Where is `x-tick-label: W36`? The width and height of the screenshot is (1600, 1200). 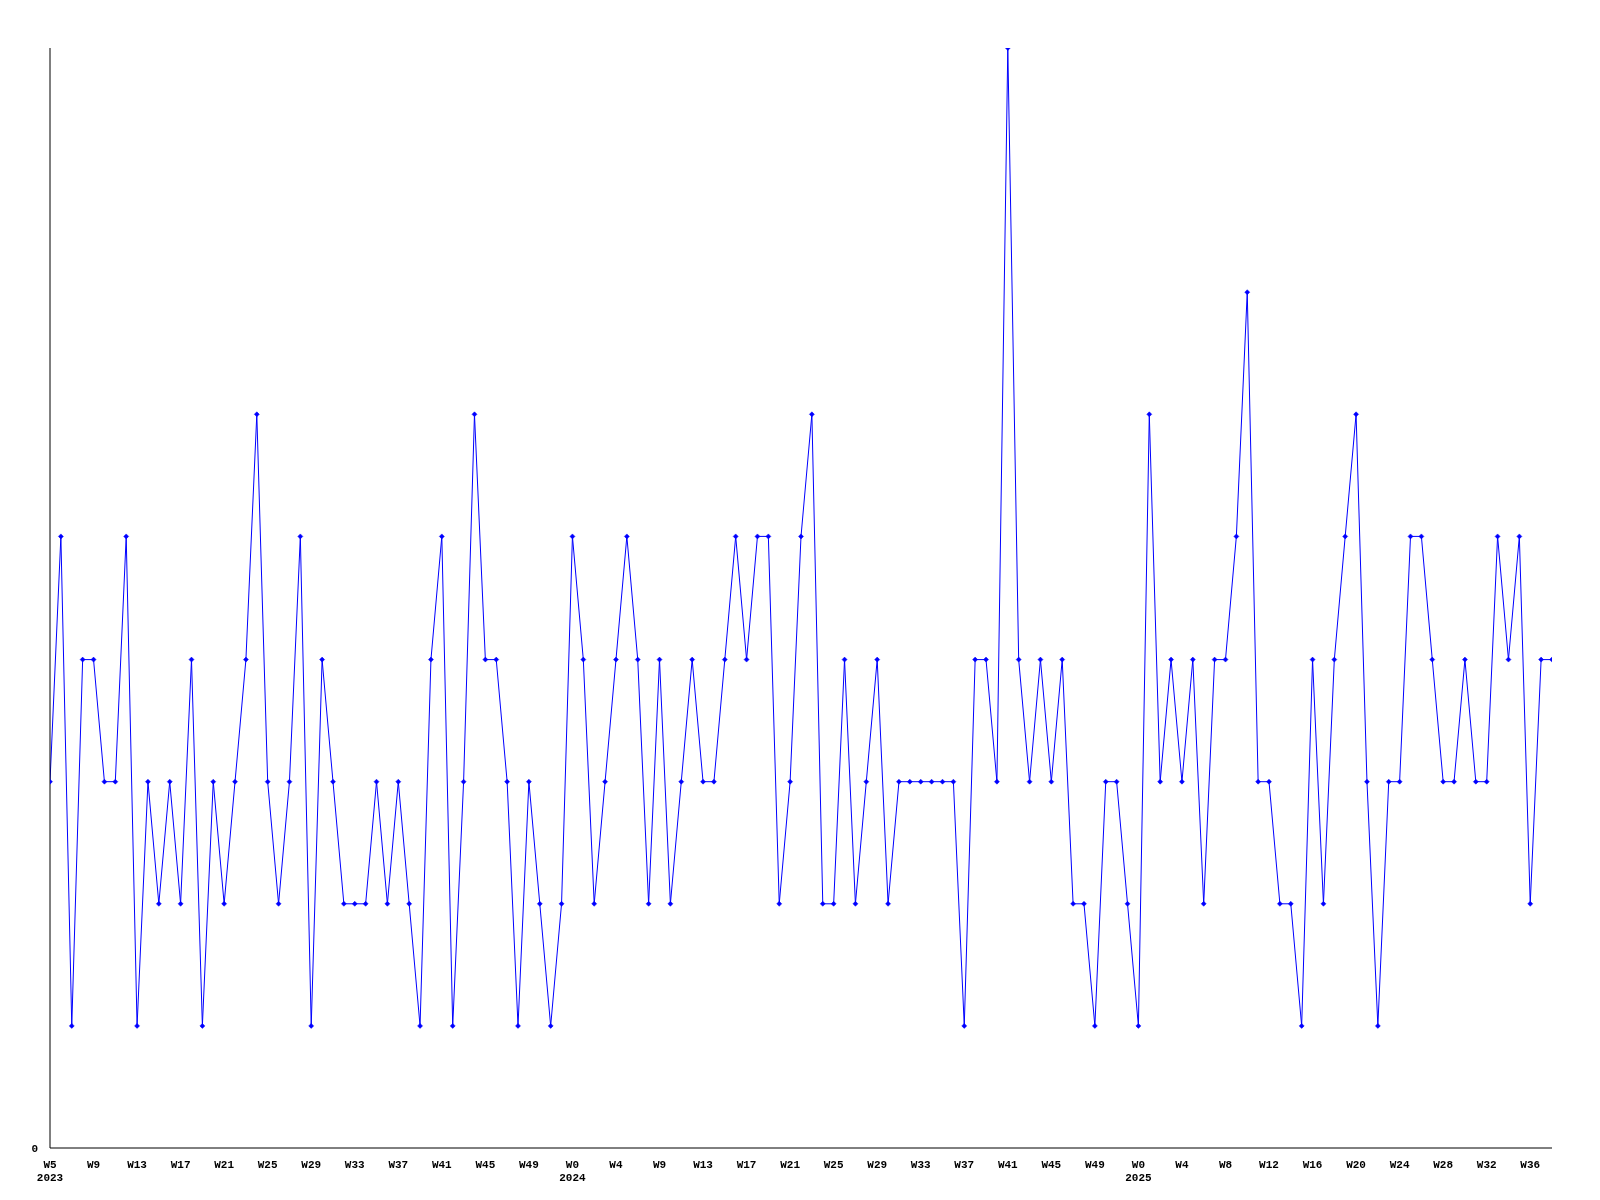 x-tick-label: W36 is located at coordinates (1530, 1165).